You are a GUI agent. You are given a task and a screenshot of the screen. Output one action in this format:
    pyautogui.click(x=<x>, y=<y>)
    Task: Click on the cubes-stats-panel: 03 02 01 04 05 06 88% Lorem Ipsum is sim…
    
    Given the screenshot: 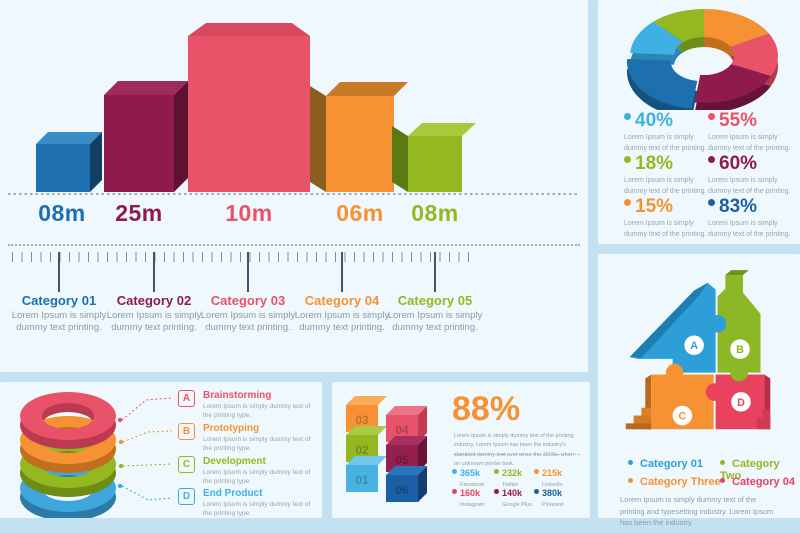 What is the action you would take?
    pyautogui.click(x=461, y=450)
    